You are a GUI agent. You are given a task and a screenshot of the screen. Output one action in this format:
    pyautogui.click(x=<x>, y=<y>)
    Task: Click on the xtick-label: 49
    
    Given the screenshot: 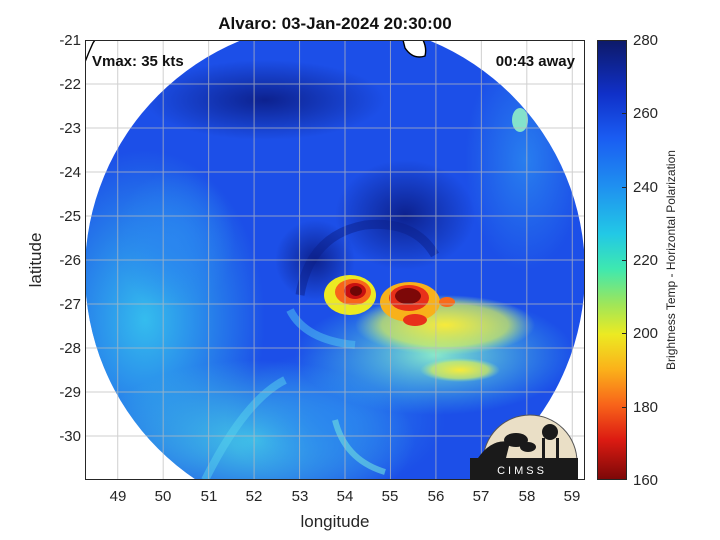 What is the action you would take?
    pyautogui.click(x=118, y=496)
    